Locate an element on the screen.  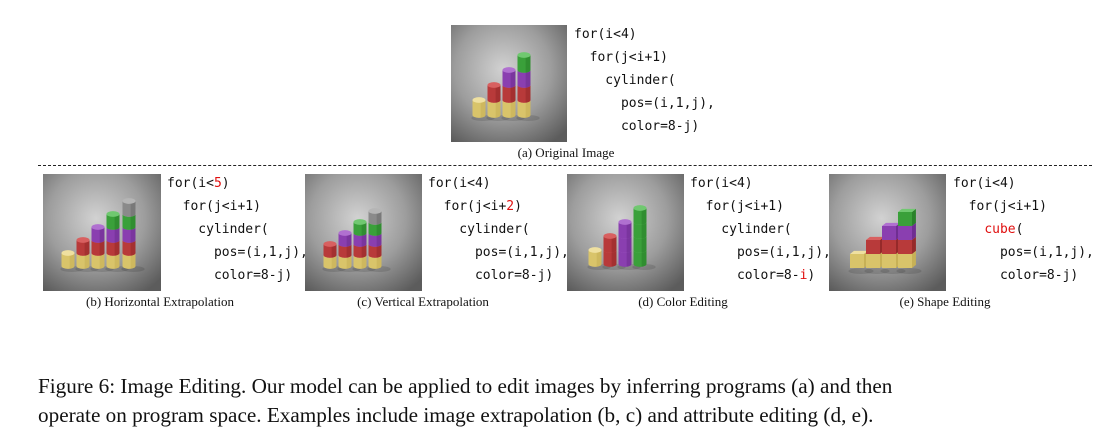
edited-token: 2 is located at coordinates (510, 206).